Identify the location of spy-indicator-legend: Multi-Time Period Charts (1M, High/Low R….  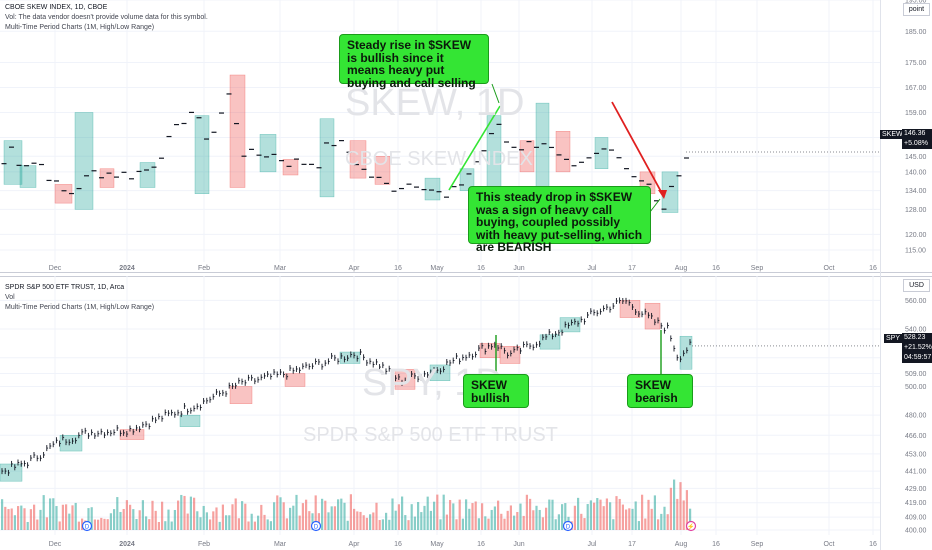
(80, 307).